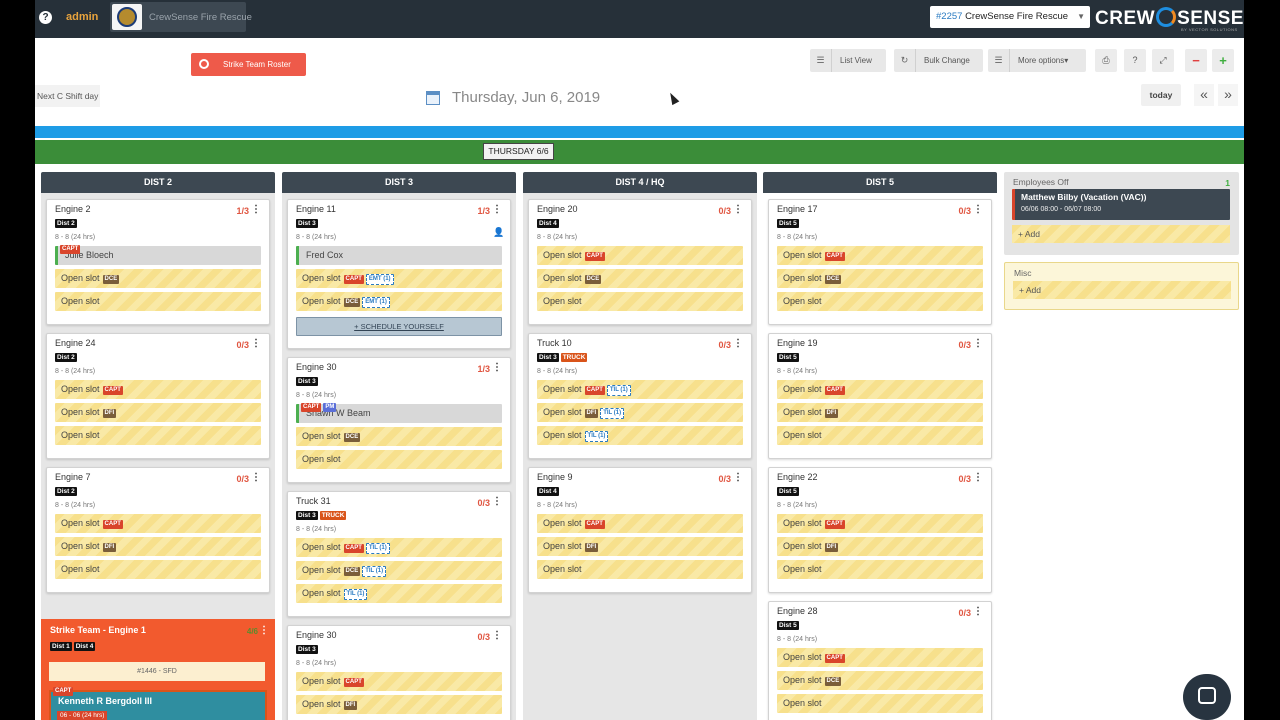  What do you see at coordinates (1135, 60) in the screenshot?
I see `help-button: ?` at bounding box center [1135, 60].